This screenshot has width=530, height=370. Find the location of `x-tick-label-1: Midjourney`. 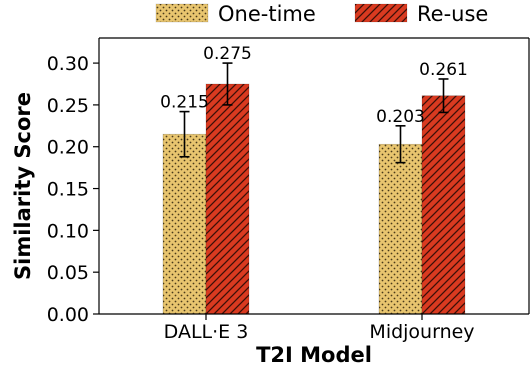

x-tick-label-1: Midjourney is located at coordinates (421, 332).